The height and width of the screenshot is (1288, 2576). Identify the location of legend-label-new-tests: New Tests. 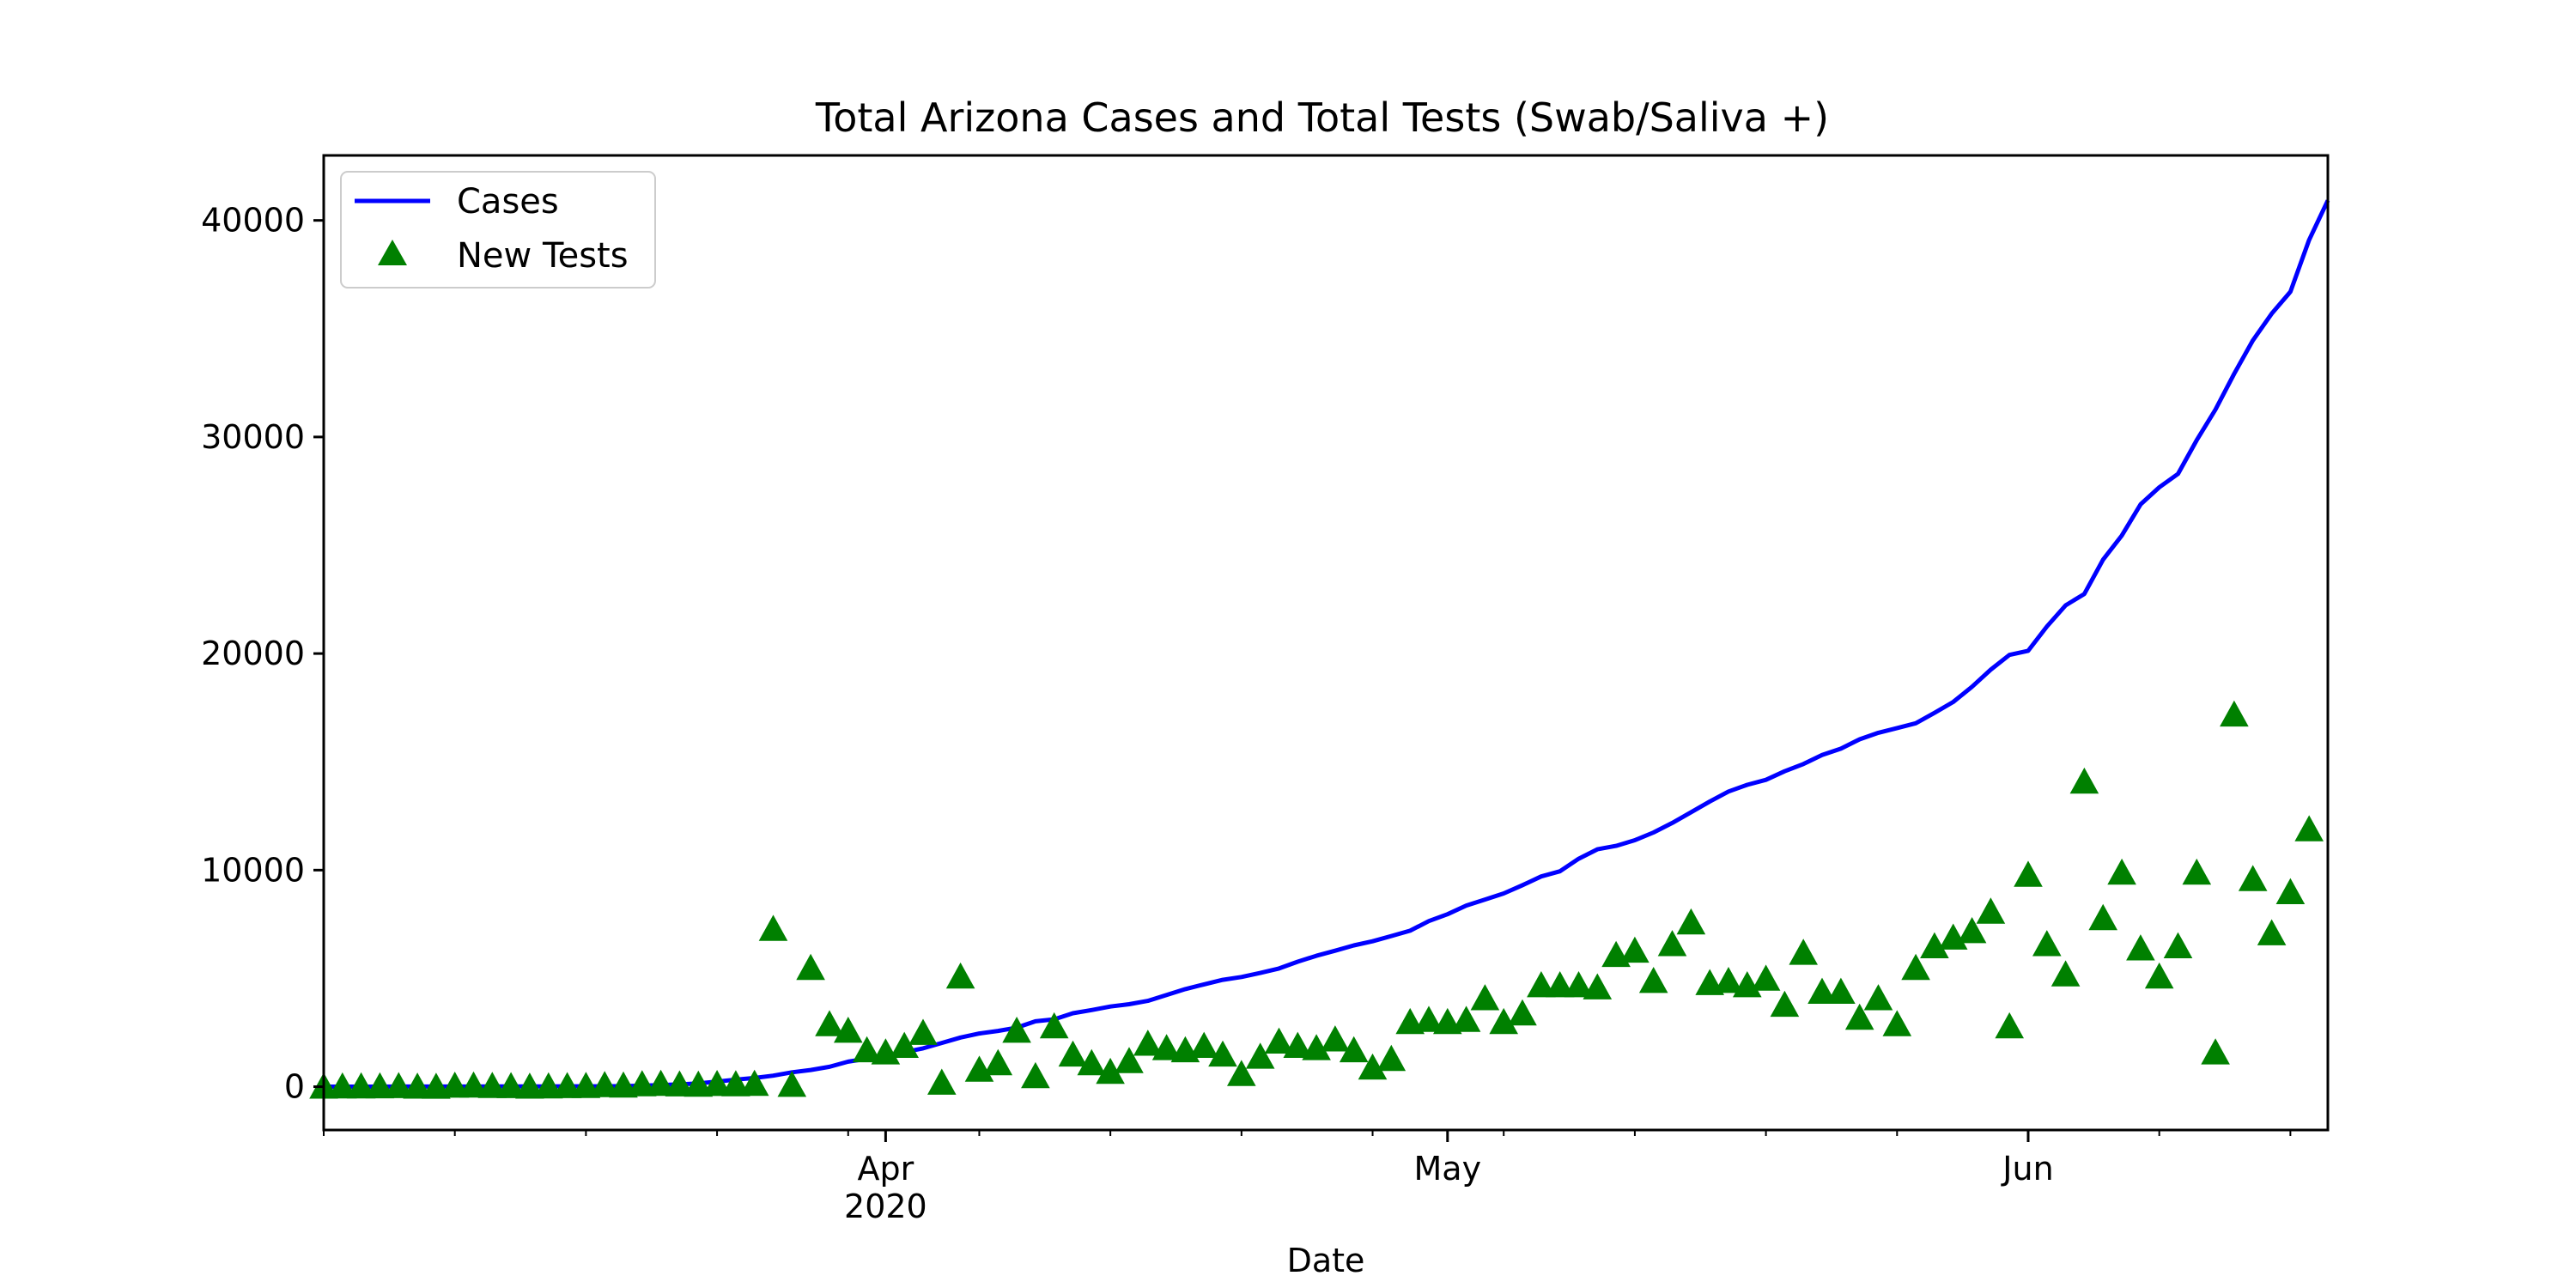
(543, 256).